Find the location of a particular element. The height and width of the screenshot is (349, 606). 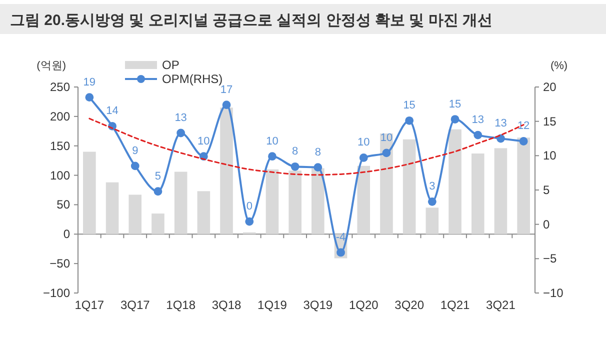

data-label: 3 is located at coordinates (432, 186).